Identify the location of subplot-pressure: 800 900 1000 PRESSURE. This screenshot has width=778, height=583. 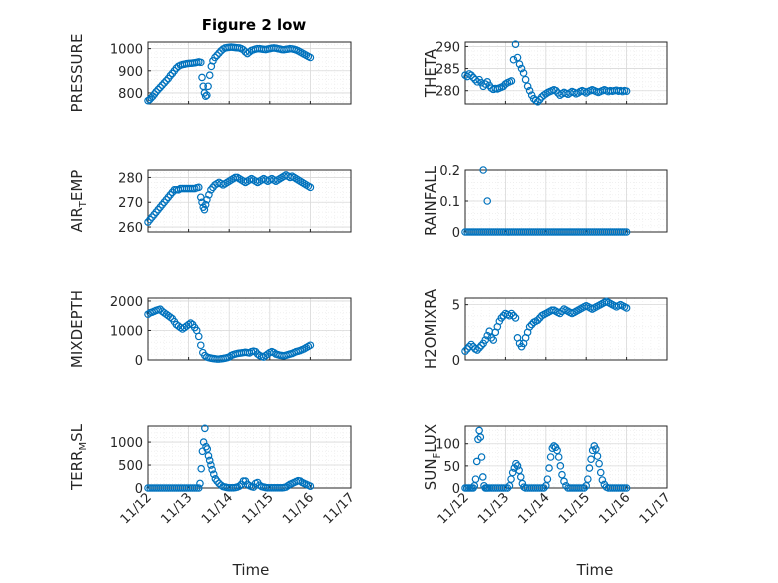
(210, 73).